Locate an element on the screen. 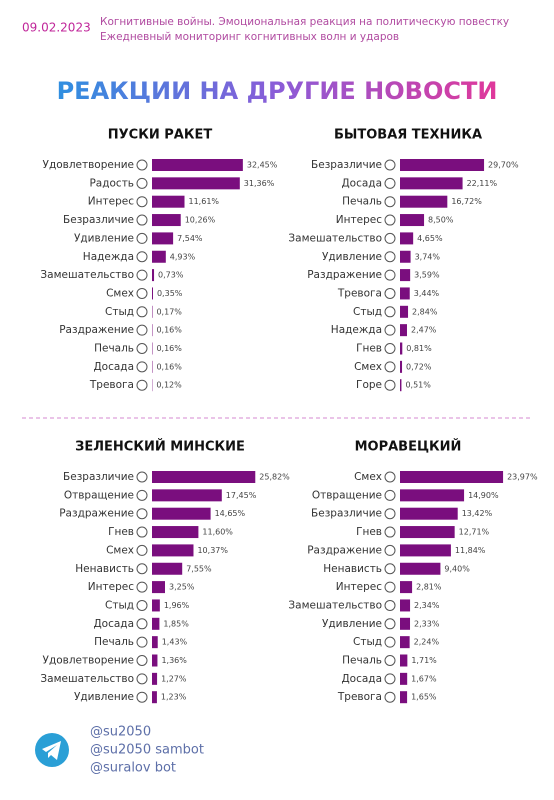  page-title: РЕАКЦИИ НА ДРУГИЕ НОВОСТИ is located at coordinates (277, 91).